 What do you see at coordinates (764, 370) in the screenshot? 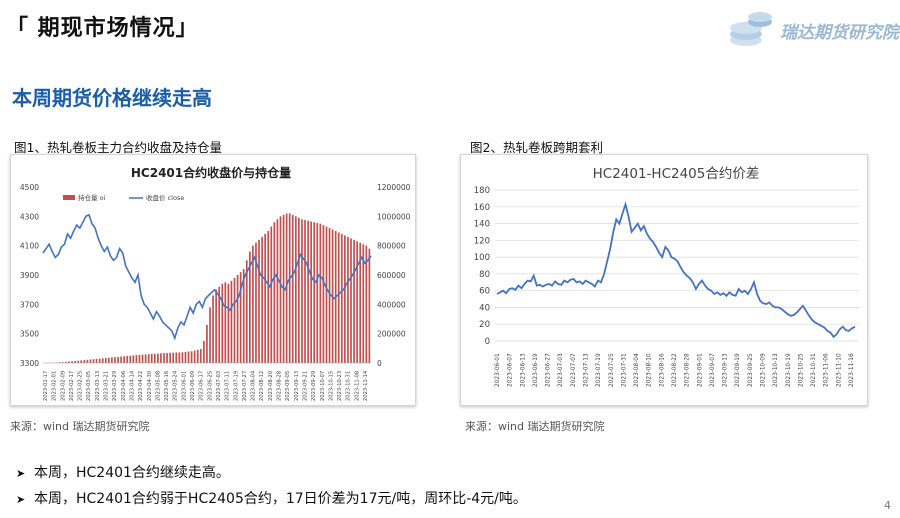
I see `x-tick-label: 2023-10-09` at bounding box center [764, 370].